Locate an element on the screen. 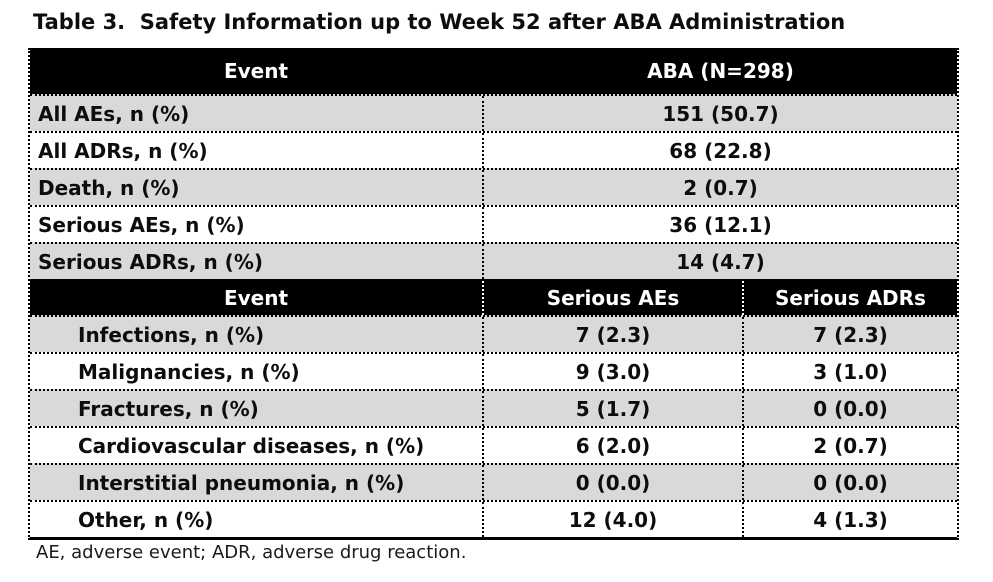 This screenshot has height=582, width=993. row-label: Serious ADRs, n (%) is located at coordinates (150, 261).